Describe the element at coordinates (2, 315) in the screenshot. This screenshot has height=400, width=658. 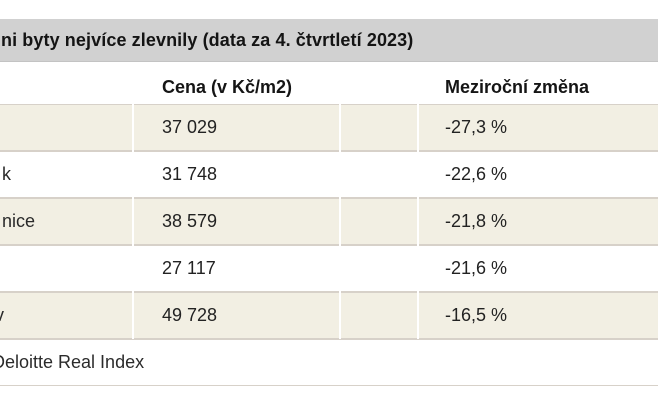
I see `city-fragment: v` at that location.